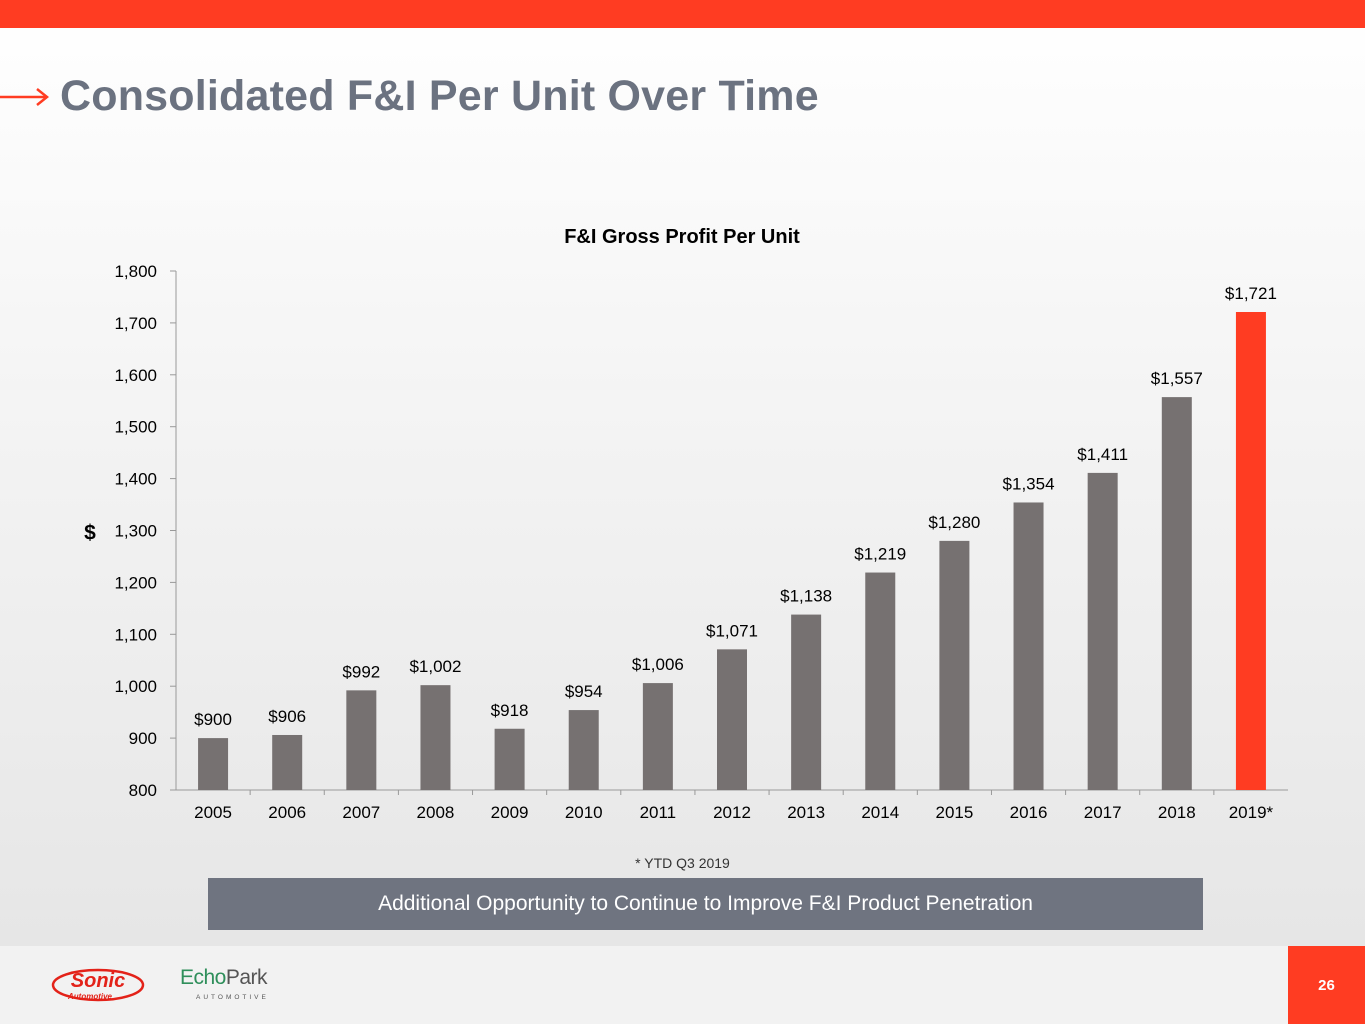 This screenshot has width=1365, height=1024. I want to click on data-label: $1,411, so click(1102, 454).